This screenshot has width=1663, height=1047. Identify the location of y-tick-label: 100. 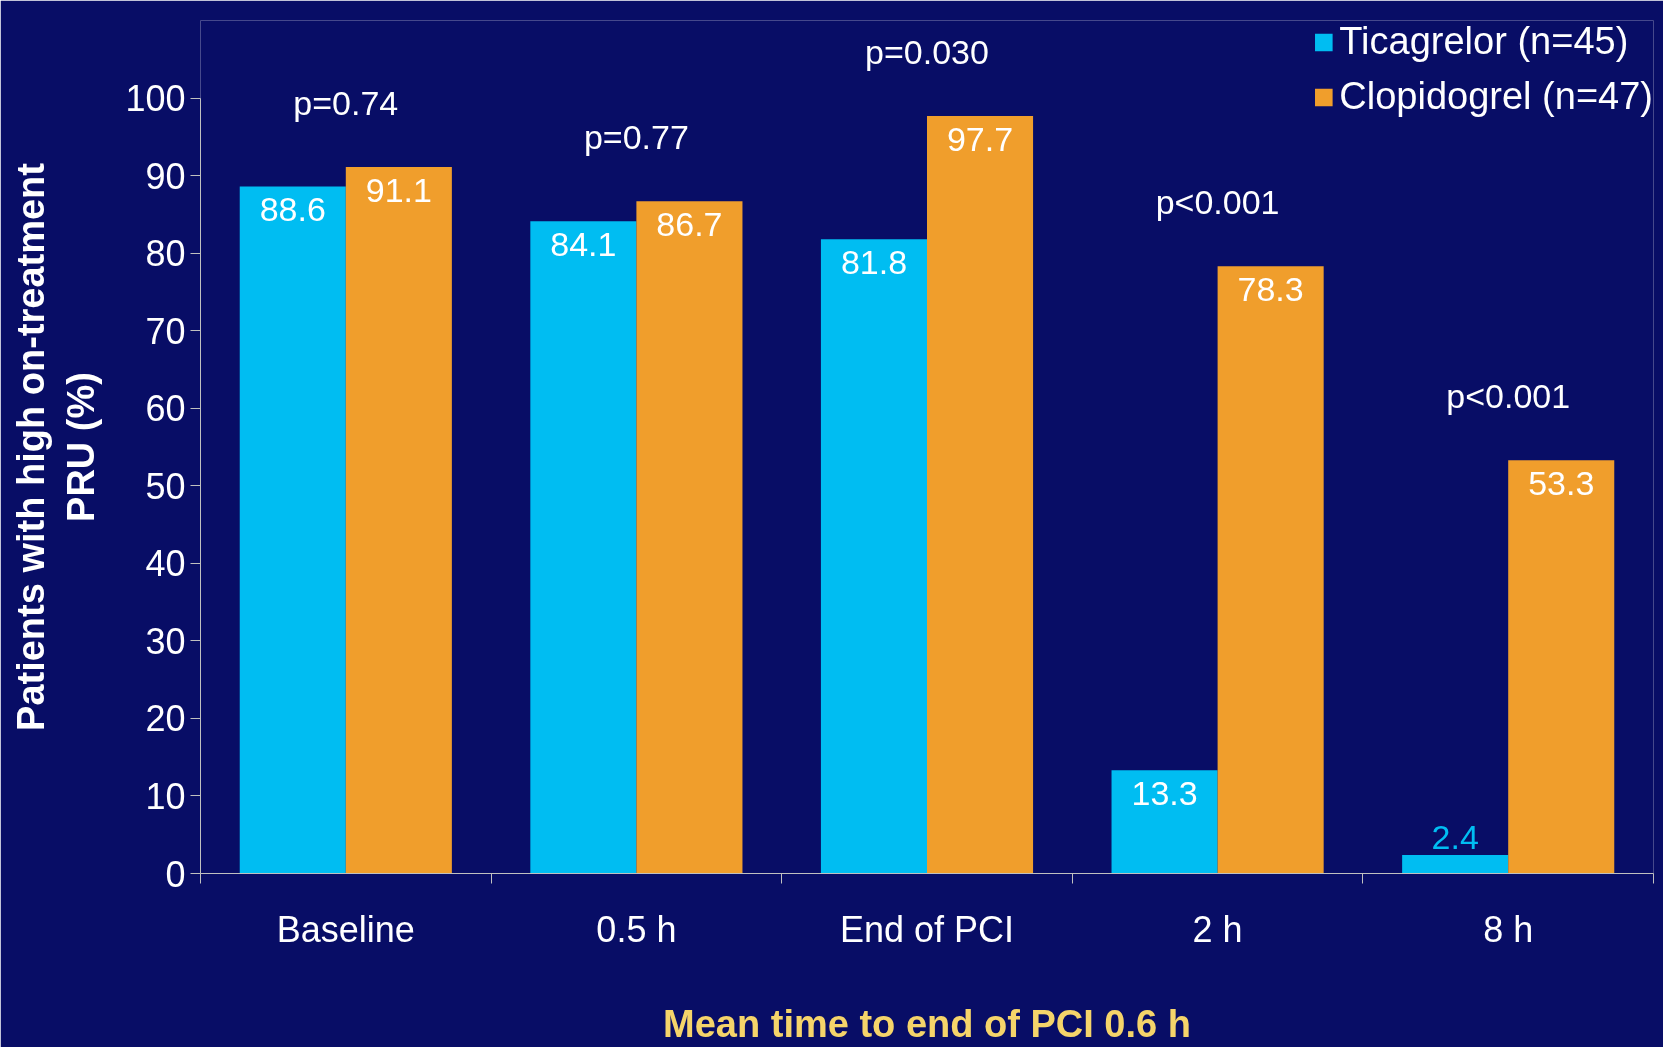
(155, 99).